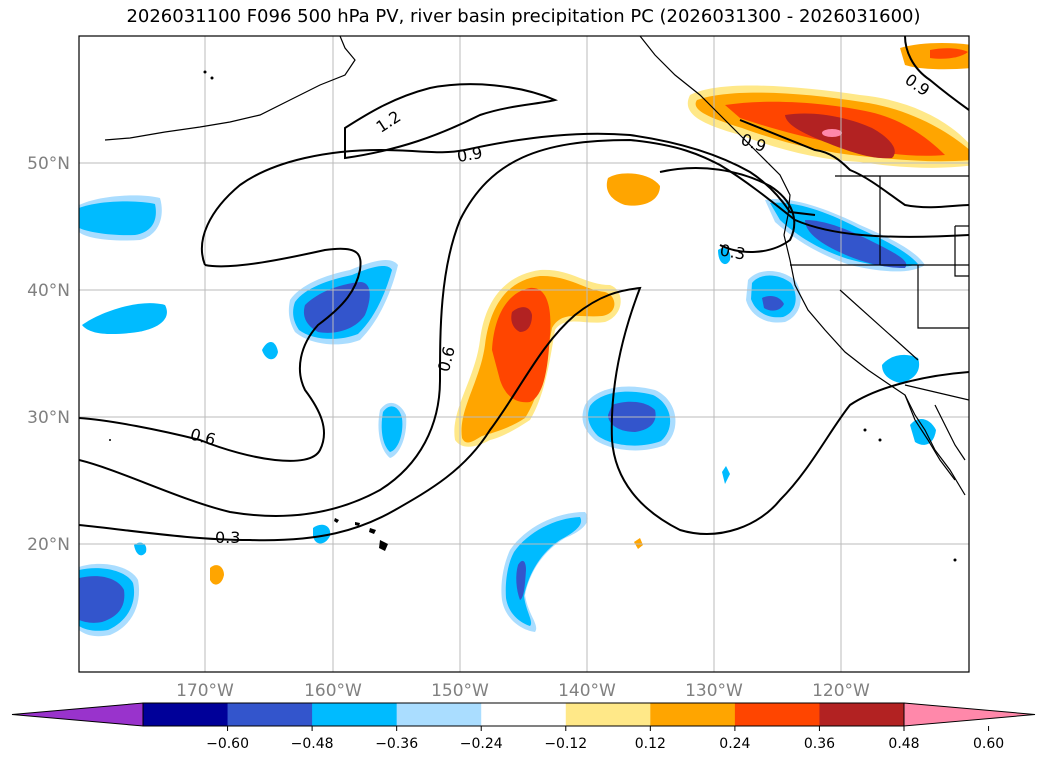 This screenshot has width=1047, height=765. Describe the element at coordinates (392, 429) in the screenshot. I see `neg-region-c-1-inner` at that location.